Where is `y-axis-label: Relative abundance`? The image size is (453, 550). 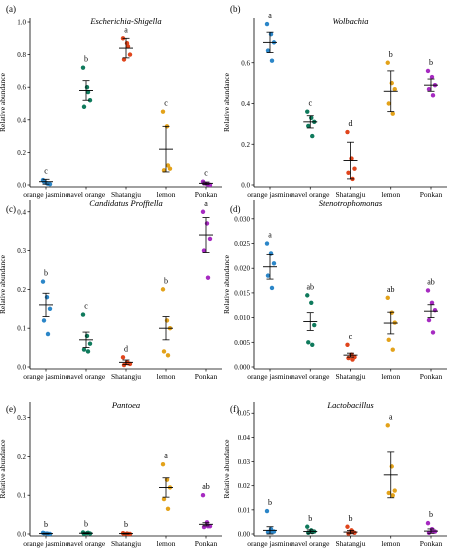
y-axis-label: Relative abundance is located at coordinates (3, 469).